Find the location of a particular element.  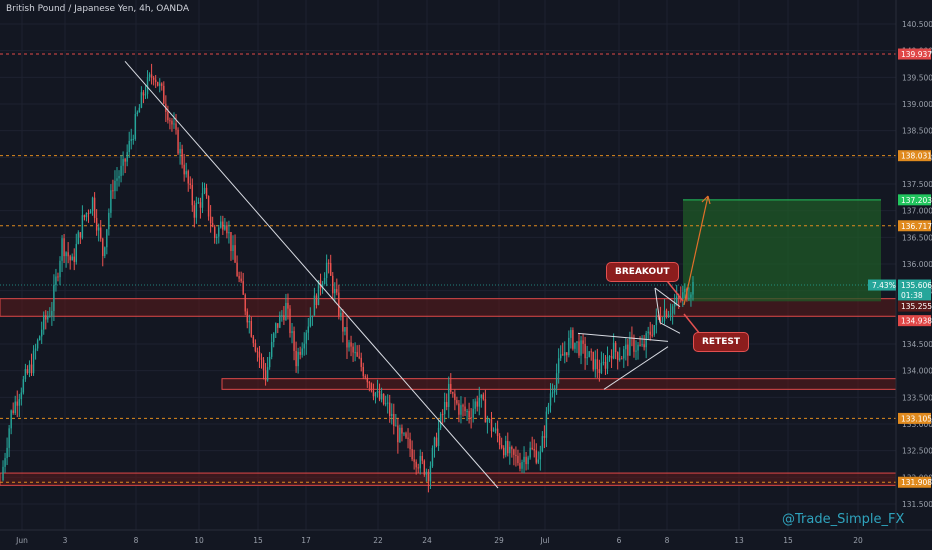

time-tick-label: 6 is located at coordinates (619, 540).